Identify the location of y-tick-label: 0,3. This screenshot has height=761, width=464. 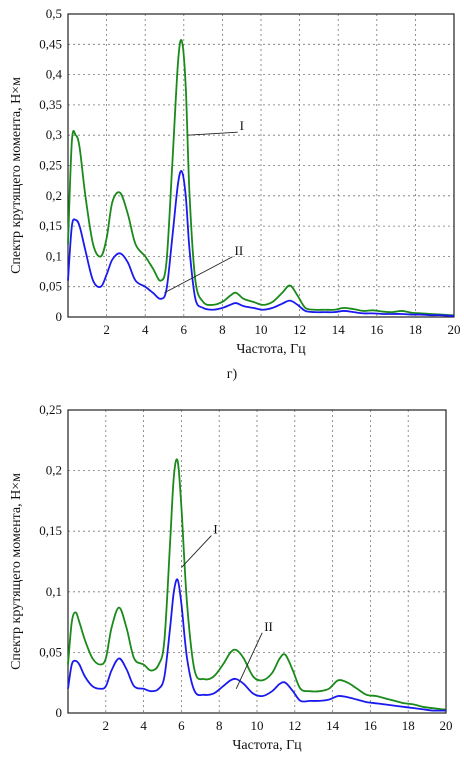
(54, 134).